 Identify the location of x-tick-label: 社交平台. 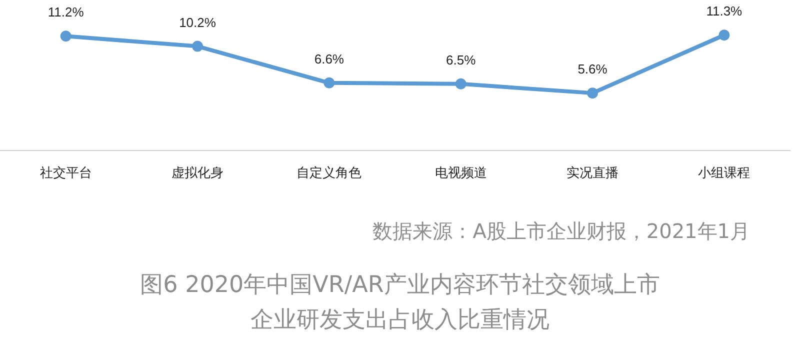
(66, 172).